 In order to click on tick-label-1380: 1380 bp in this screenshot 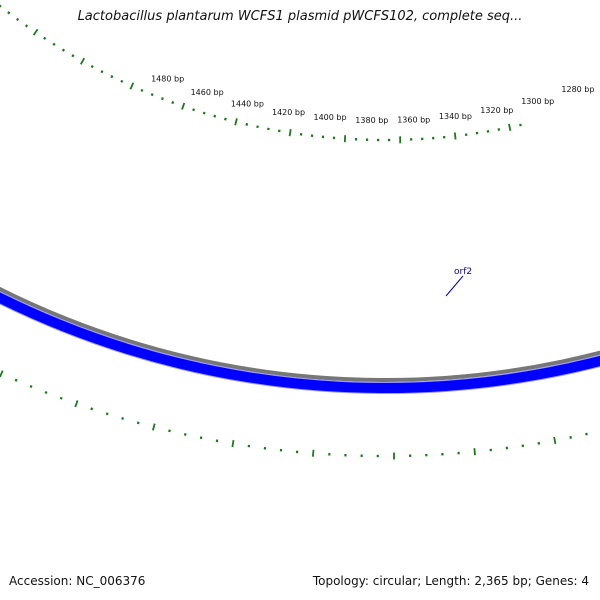, I will do `click(371, 120)`.